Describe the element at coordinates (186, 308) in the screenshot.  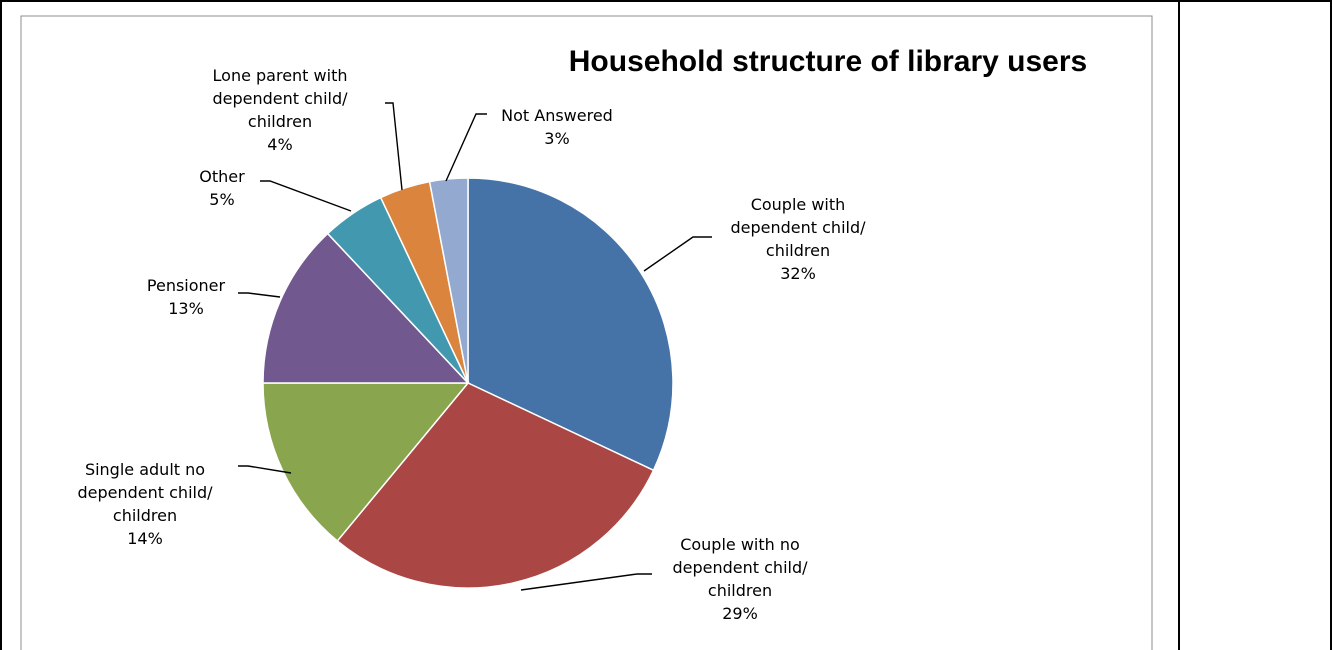
I see `slice-value-label: 13%` at that location.